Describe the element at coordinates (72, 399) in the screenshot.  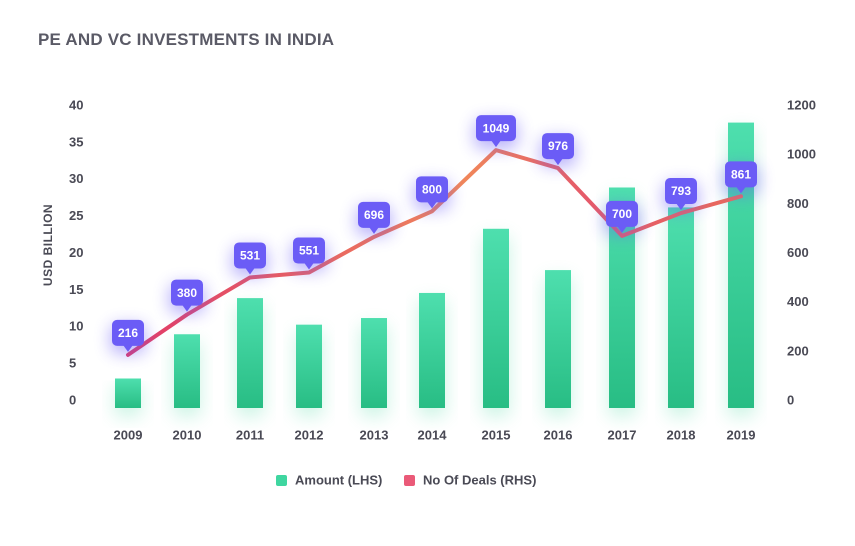
I see `y-tick-label: 0` at that location.